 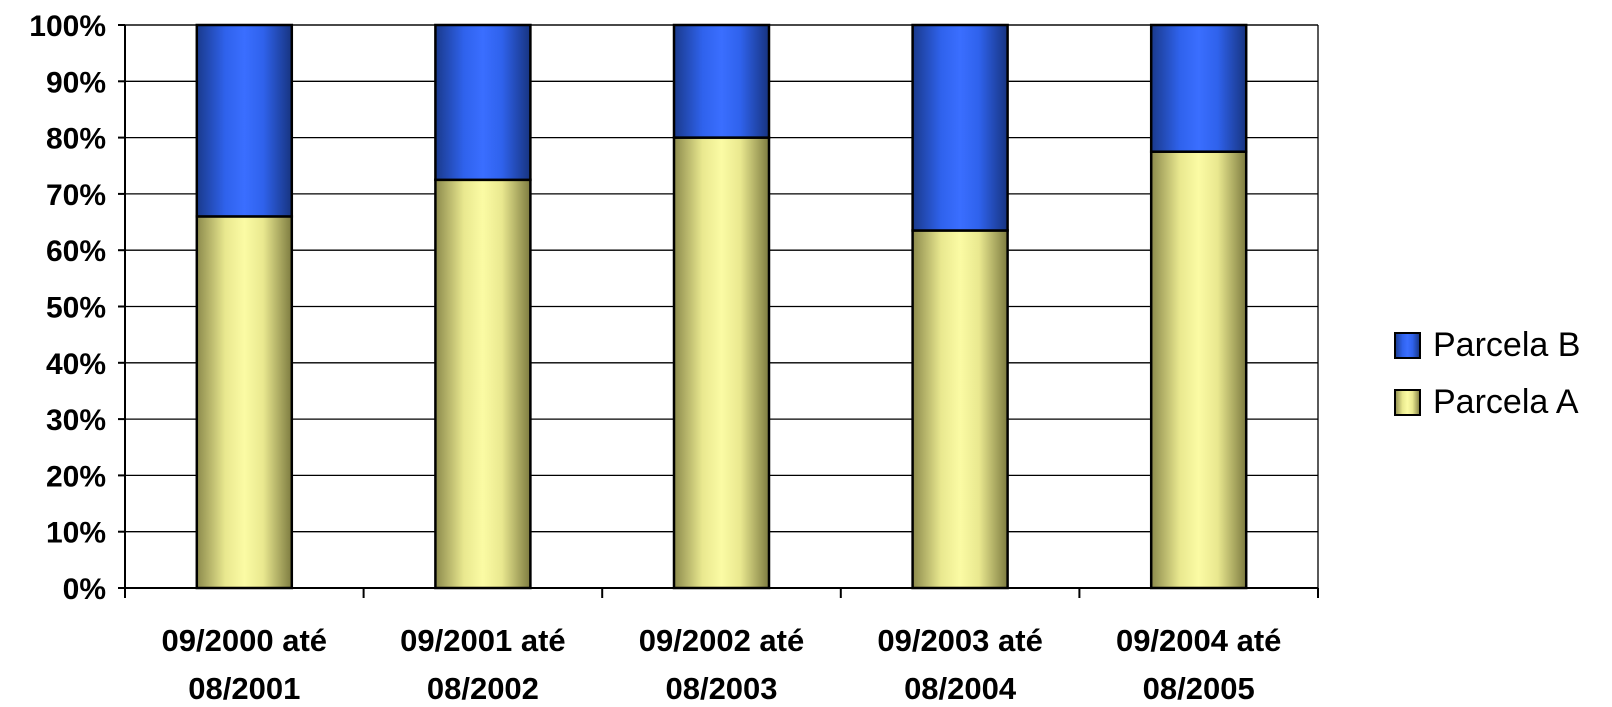 I want to click on y-tick-label: 70%, so click(x=76, y=195).